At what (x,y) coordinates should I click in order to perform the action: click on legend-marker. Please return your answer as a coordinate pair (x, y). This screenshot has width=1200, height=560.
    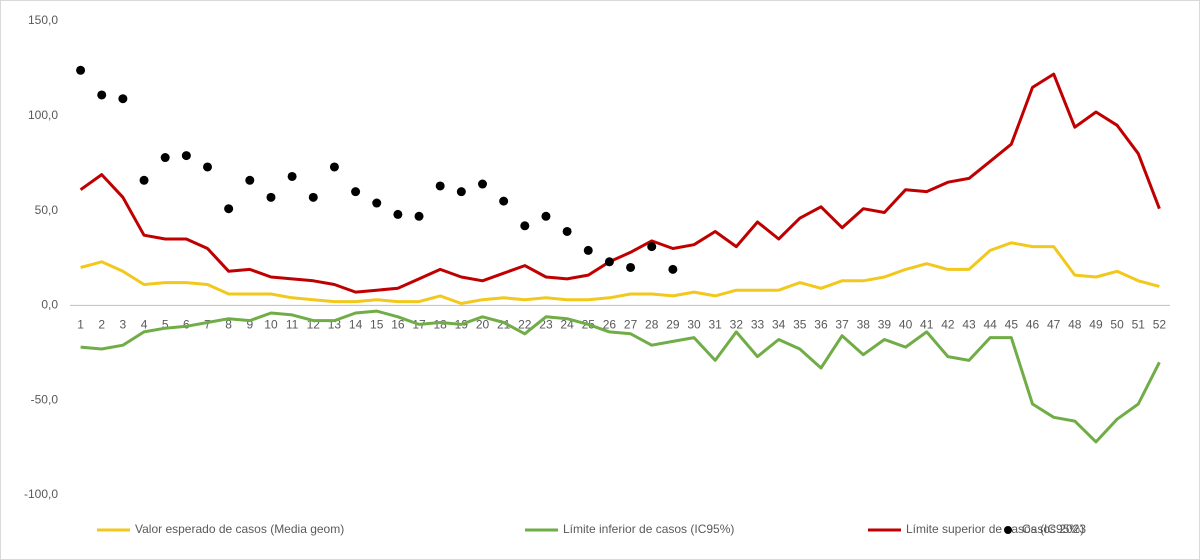
    Looking at the image, I should click on (1008, 530).